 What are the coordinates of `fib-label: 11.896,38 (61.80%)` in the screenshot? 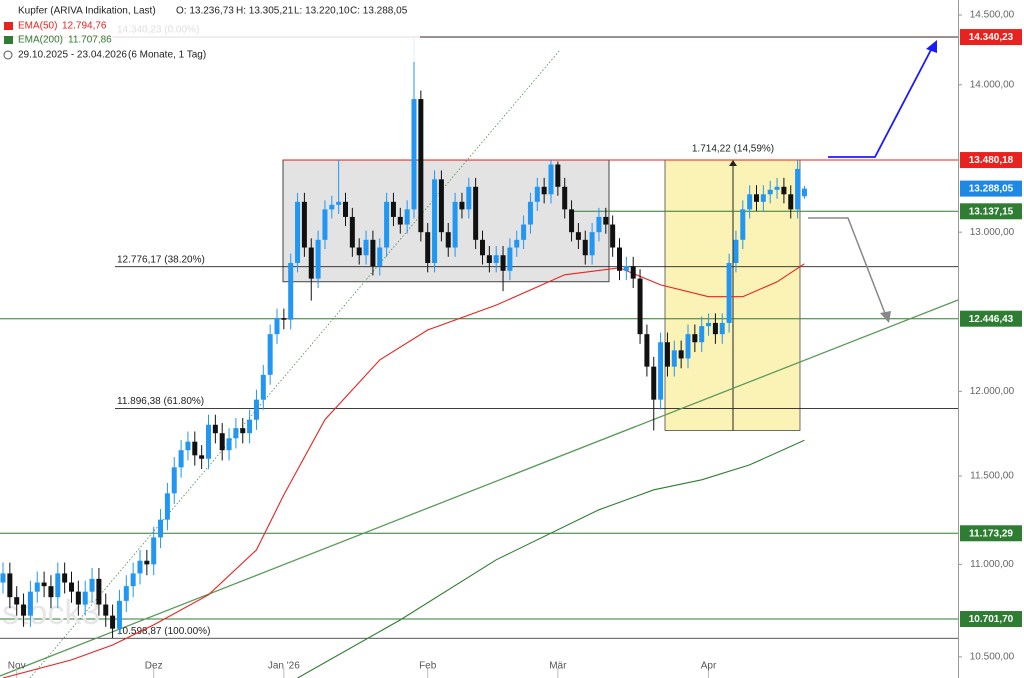 It's located at (160, 401).